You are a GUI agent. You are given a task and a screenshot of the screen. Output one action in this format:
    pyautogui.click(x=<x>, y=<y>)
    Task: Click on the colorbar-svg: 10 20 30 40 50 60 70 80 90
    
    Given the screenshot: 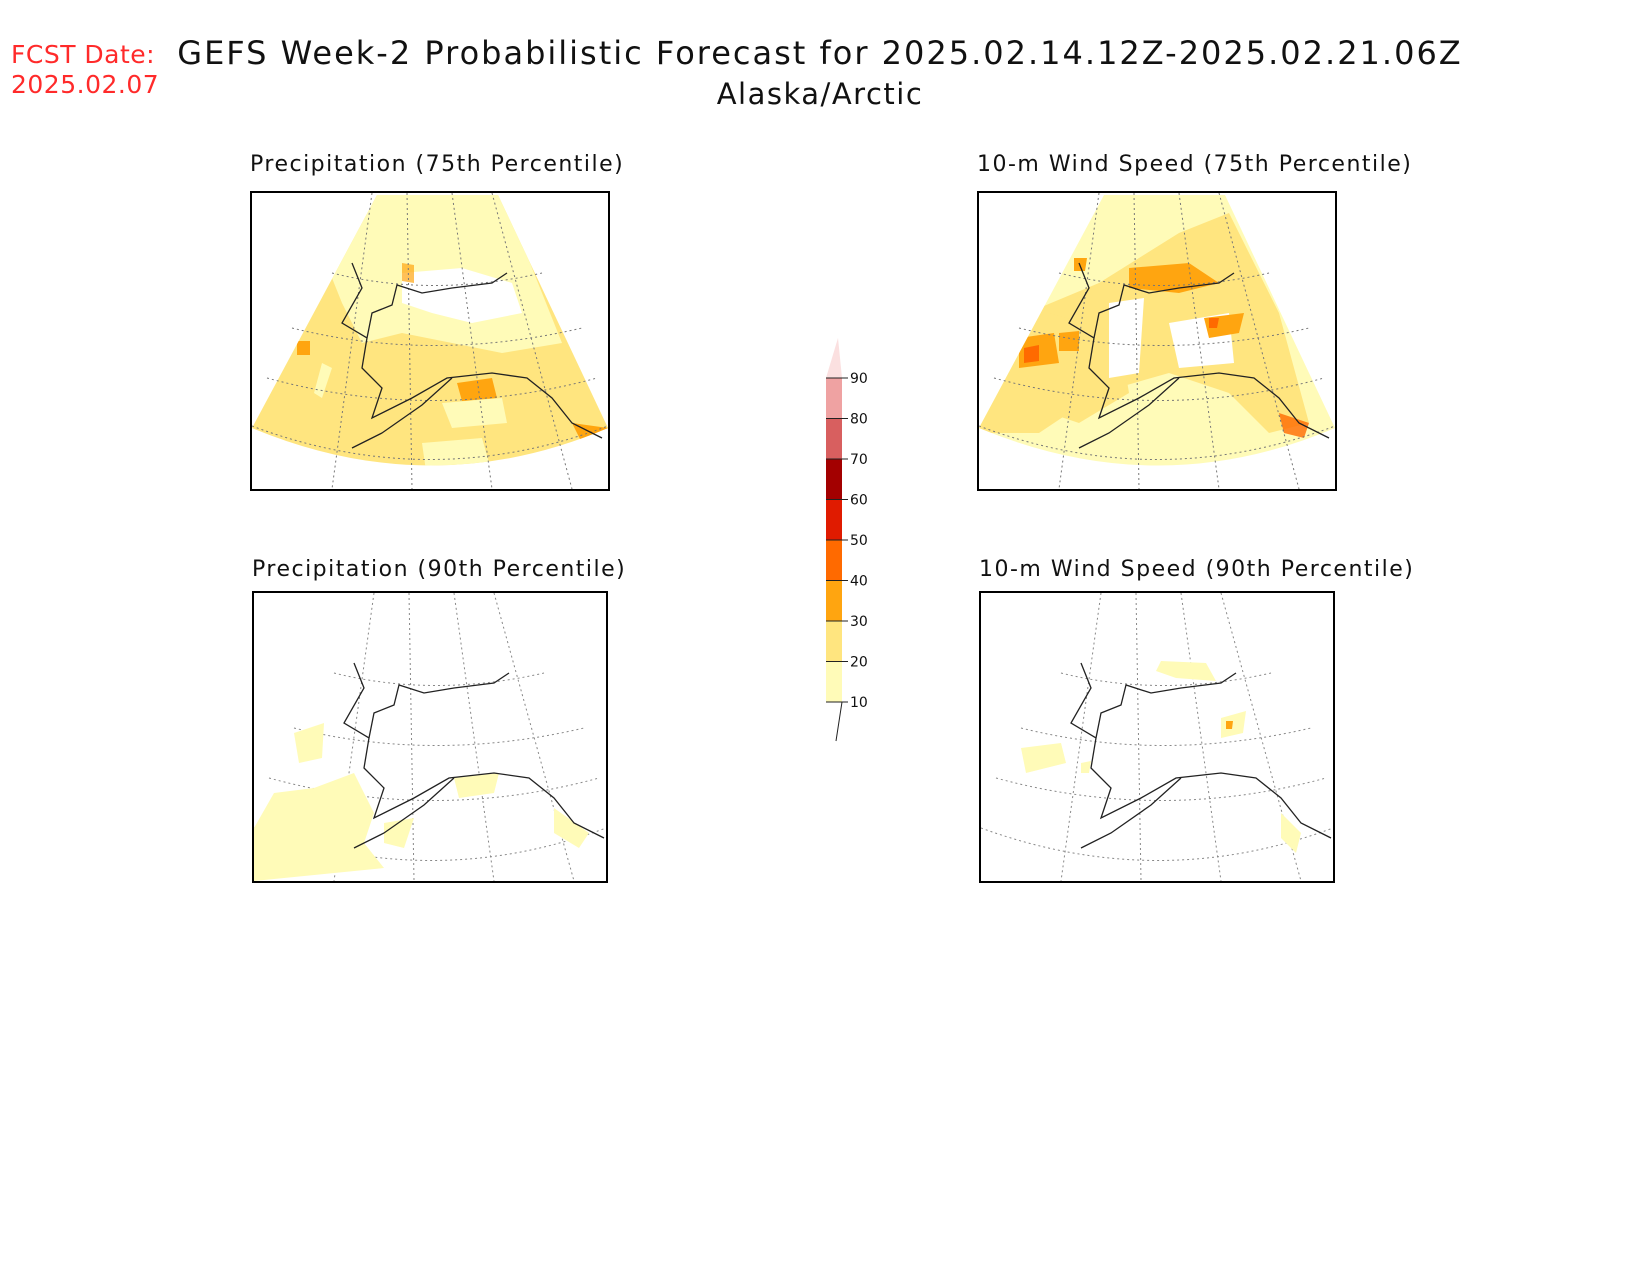 What is the action you would take?
    pyautogui.click(x=847, y=540)
    